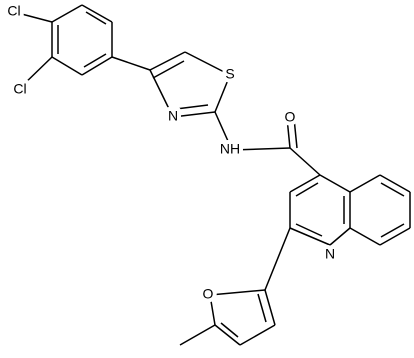 This screenshot has height=358, width=414. Describe the element at coordinates (230, 149) in the screenshot. I see `atom-label: NH` at that location.